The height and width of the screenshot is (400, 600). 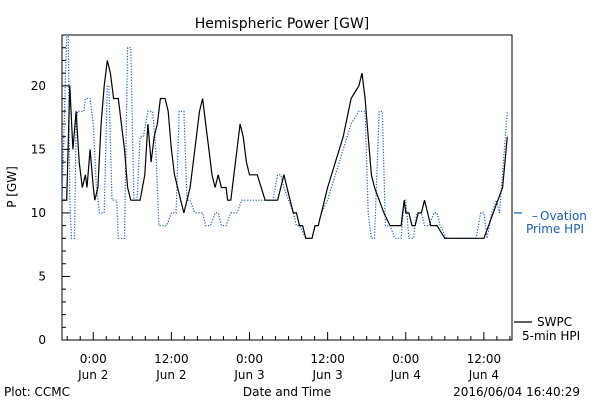 What do you see at coordinates (554, 322) in the screenshot?
I see `legend-swpc-label-line1: SWPC` at bounding box center [554, 322].